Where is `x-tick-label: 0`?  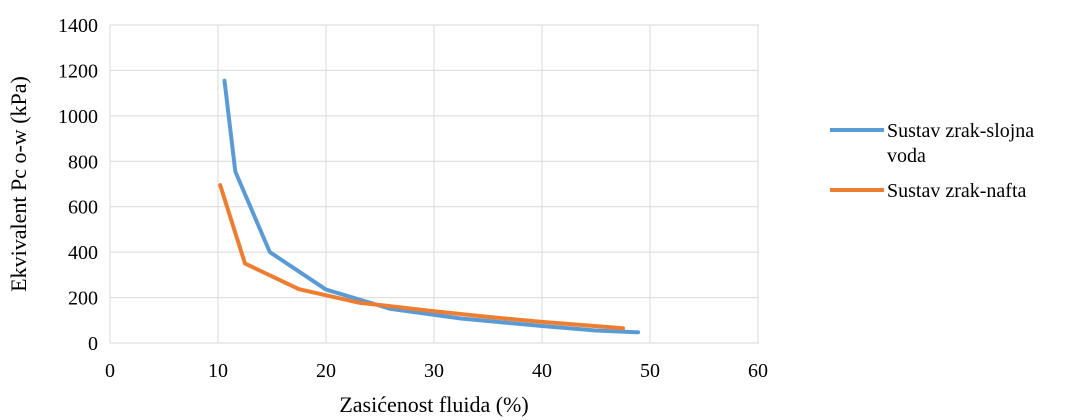
x-tick-label: 0 is located at coordinates (110, 371).